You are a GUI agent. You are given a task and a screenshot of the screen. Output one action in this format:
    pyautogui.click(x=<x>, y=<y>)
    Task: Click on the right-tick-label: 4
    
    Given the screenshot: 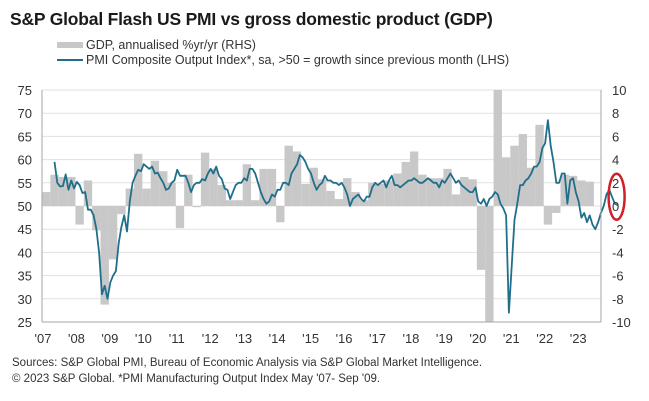 What is the action you would take?
    pyautogui.click(x=615, y=160)
    